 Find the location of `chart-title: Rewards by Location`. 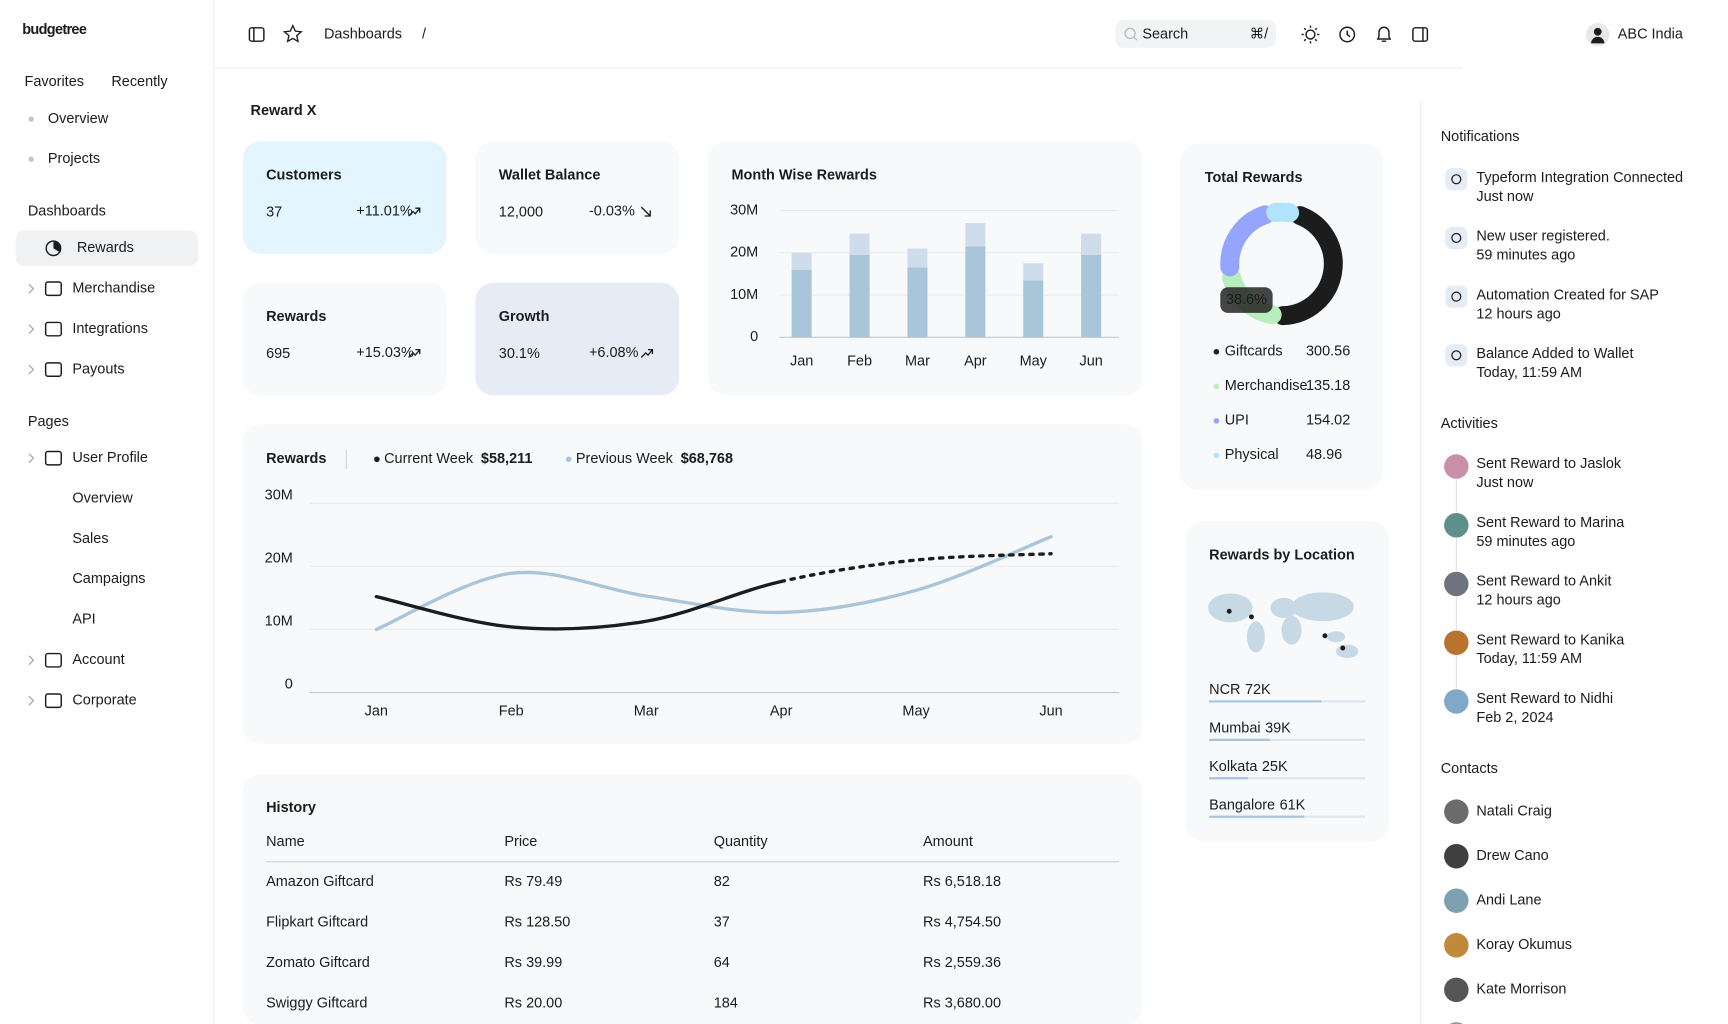

chart-title: Rewards by Location is located at coordinates (1282, 555).